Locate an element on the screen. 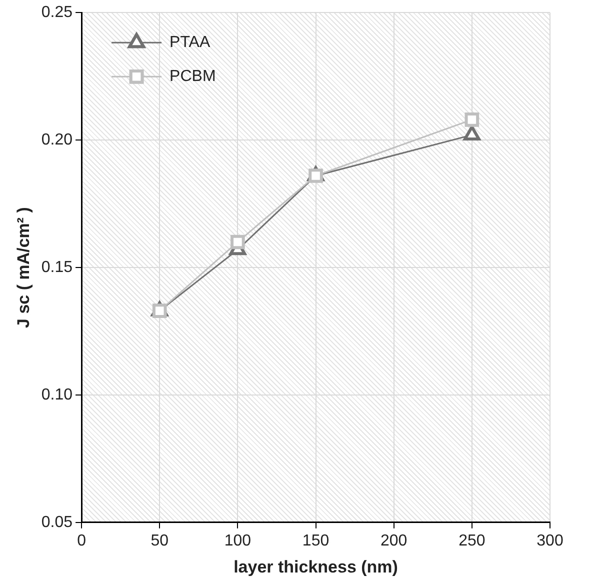 This screenshot has width=590, height=587. y-tick-label: 0.25 is located at coordinates (57, 13).